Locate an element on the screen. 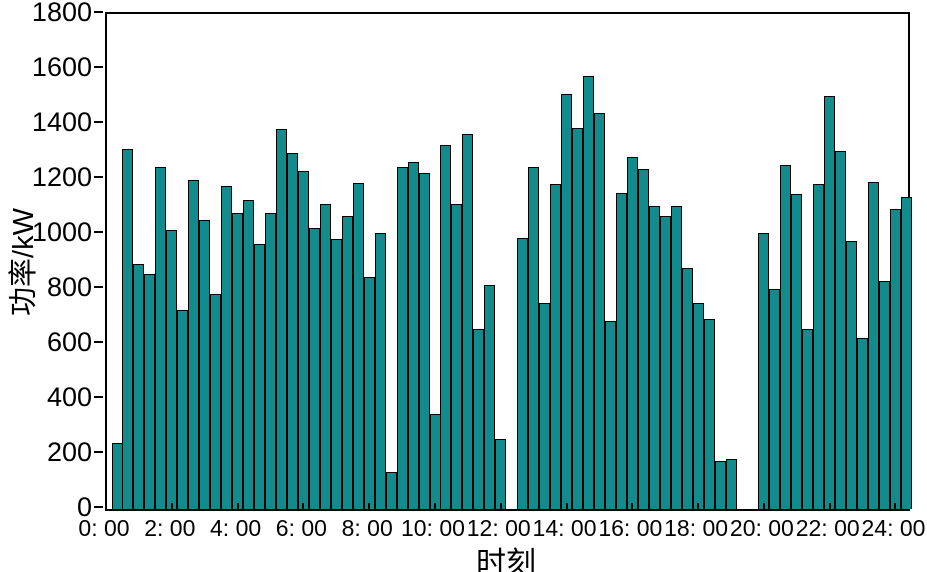 Image resolution: width=927 pixels, height=572 pixels. x-axis-tick-label: 4: 00 is located at coordinates (236, 528).